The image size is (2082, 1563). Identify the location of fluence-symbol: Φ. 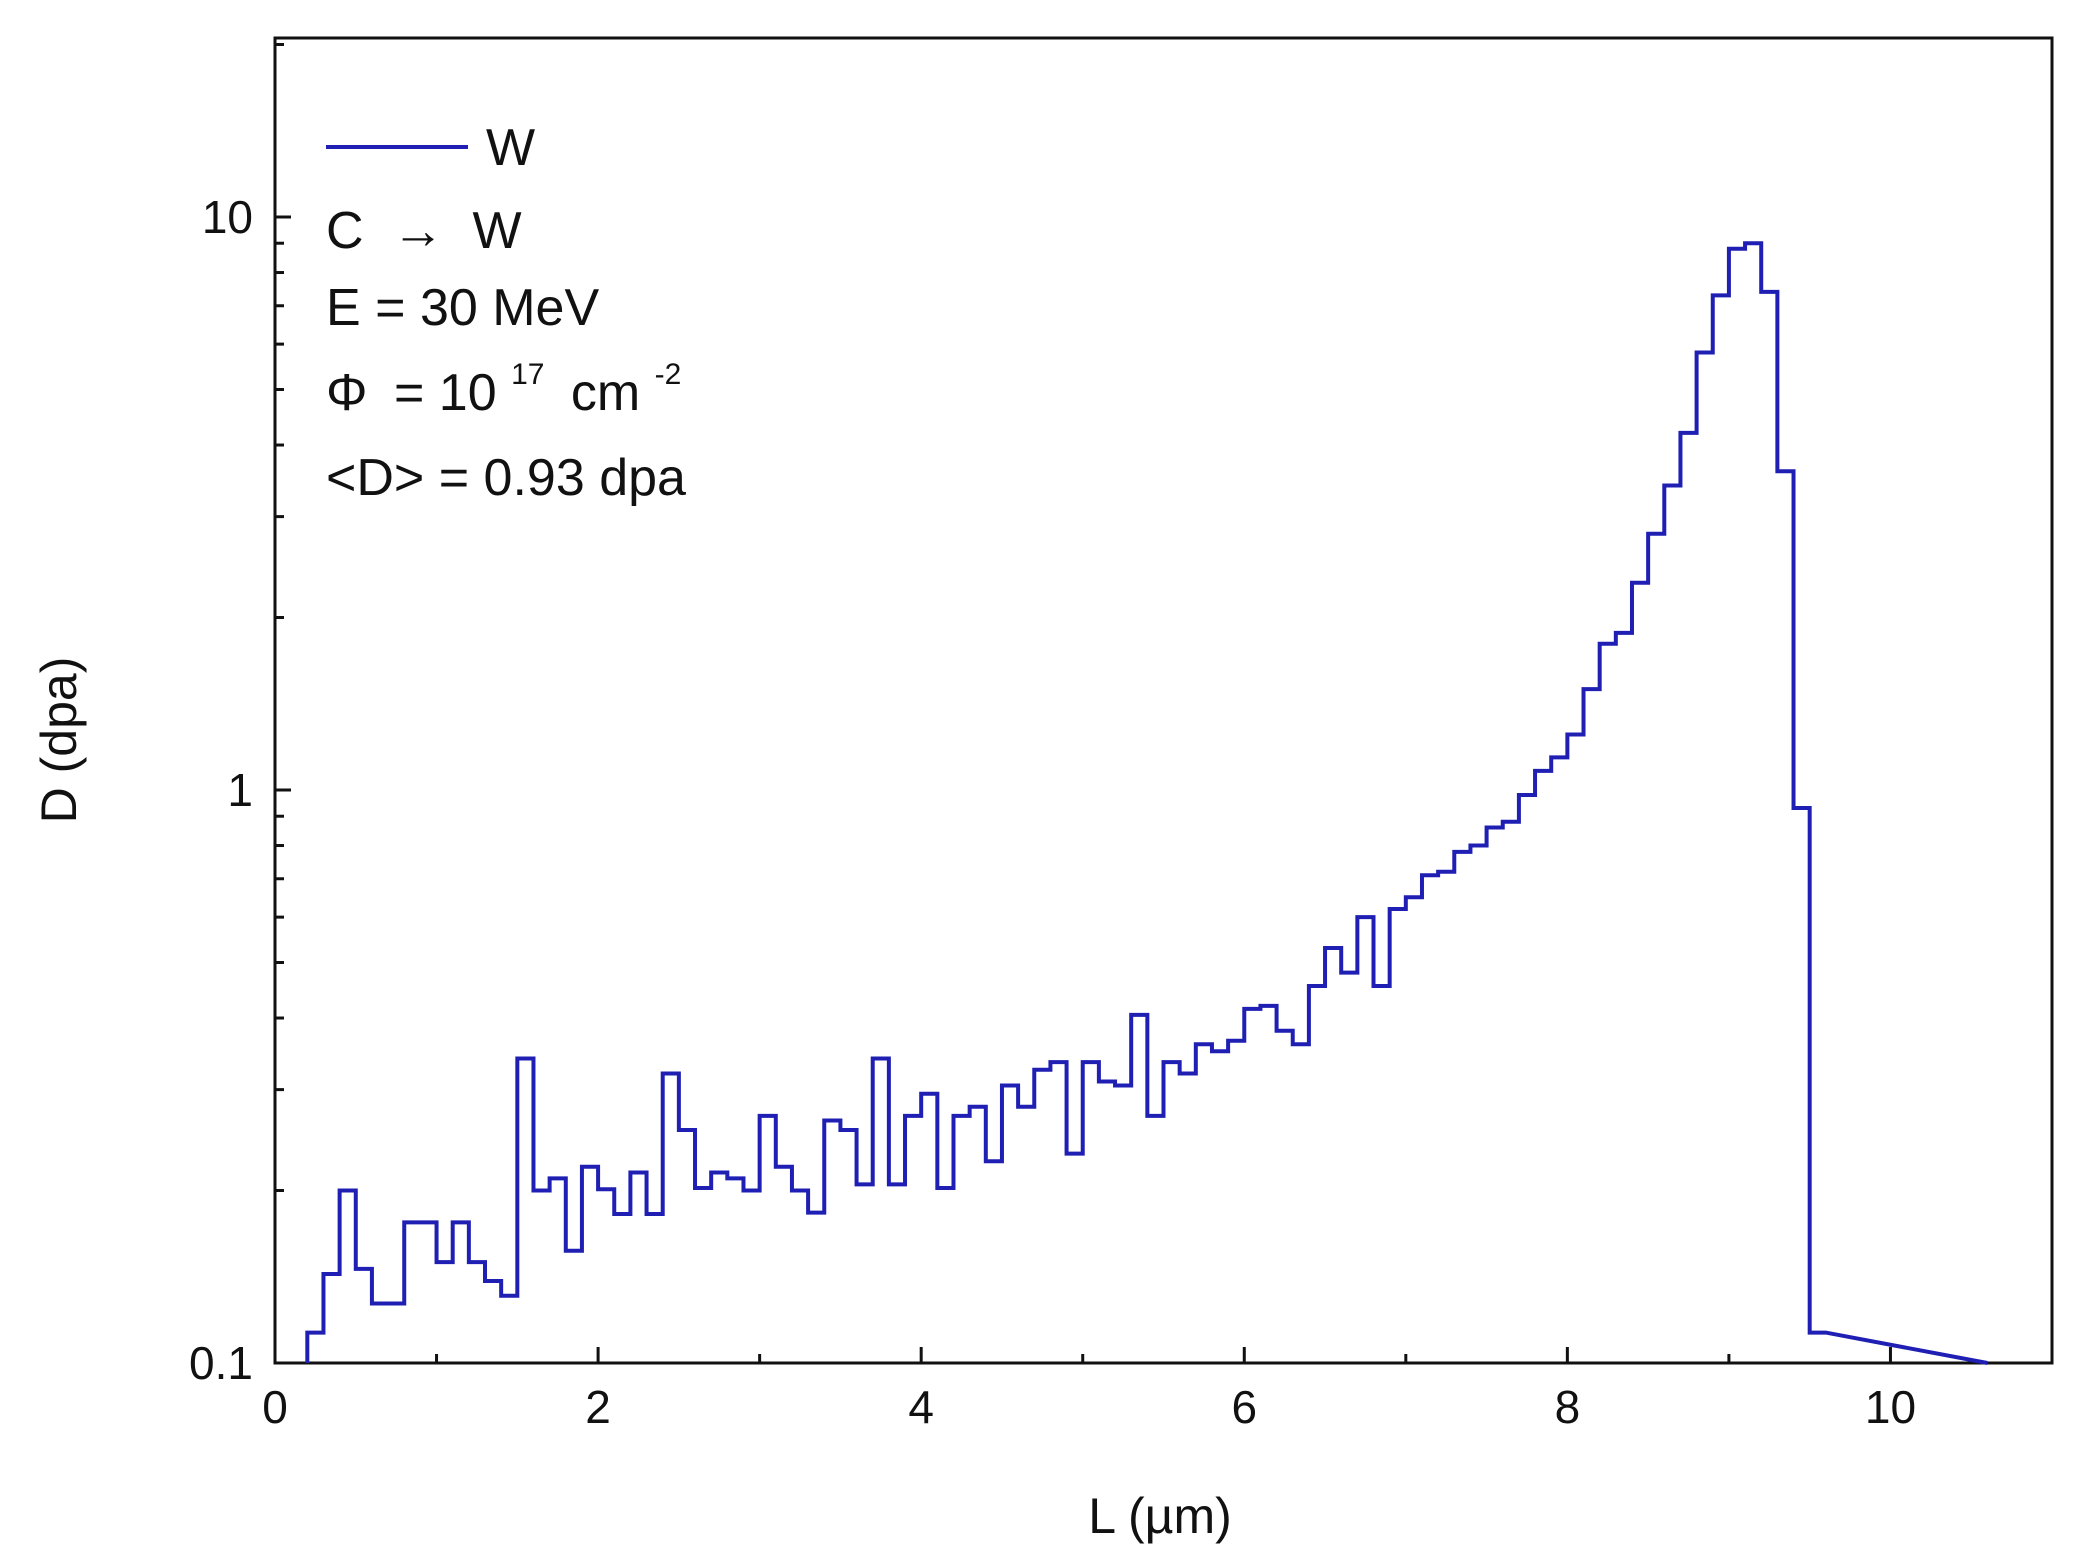
(347, 393).